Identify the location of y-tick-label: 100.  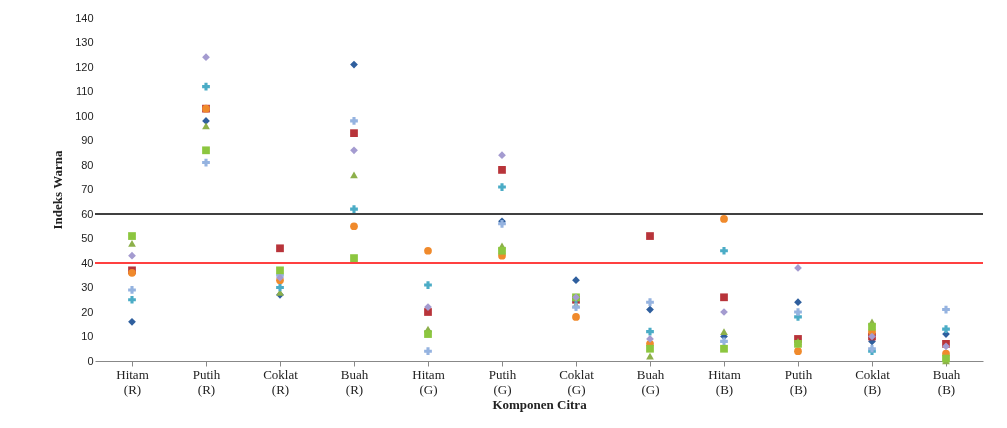
(84, 115).